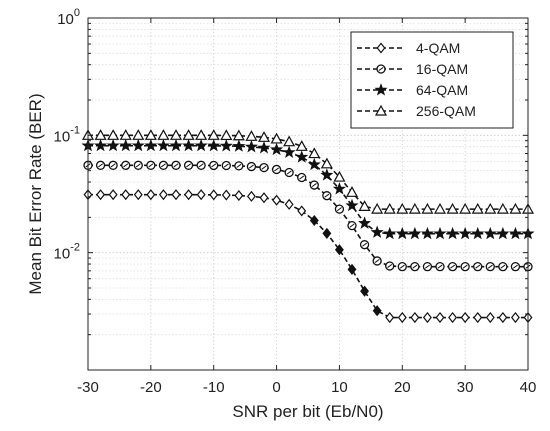 The width and height of the screenshot is (550, 431). Describe the element at coordinates (306, 387) in the screenshot. I see `x-tick-labels: -30 -20 -10 0 10 20 30 40` at that location.